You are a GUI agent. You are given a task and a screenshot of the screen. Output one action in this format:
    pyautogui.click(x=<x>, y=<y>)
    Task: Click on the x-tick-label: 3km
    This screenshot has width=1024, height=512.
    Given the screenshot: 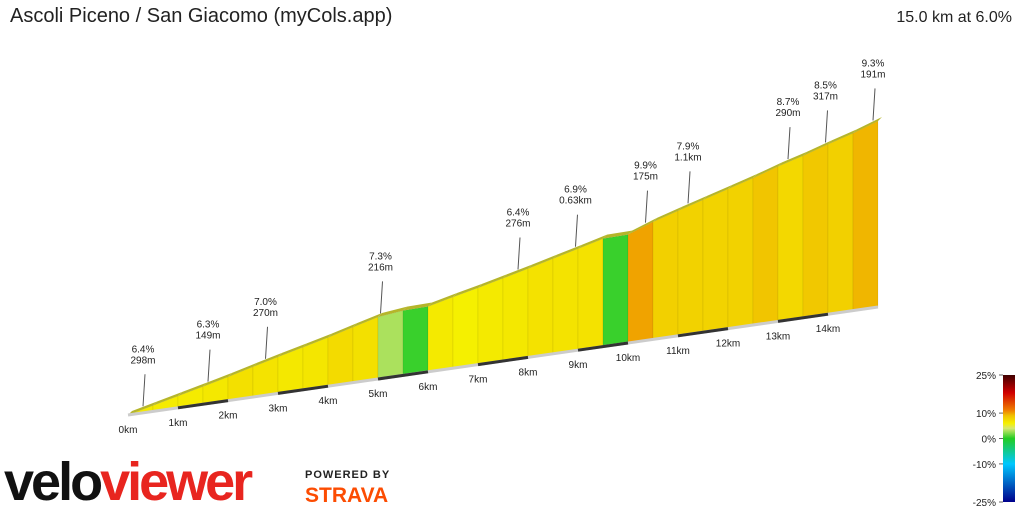 What is the action you would take?
    pyautogui.click(x=278, y=408)
    